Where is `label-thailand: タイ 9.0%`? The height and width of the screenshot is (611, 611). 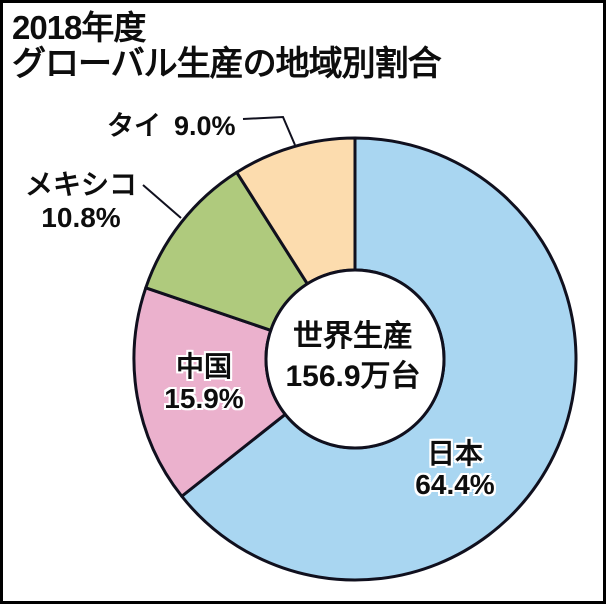 label-thailand: タイ 9.0% is located at coordinates (171, 123).